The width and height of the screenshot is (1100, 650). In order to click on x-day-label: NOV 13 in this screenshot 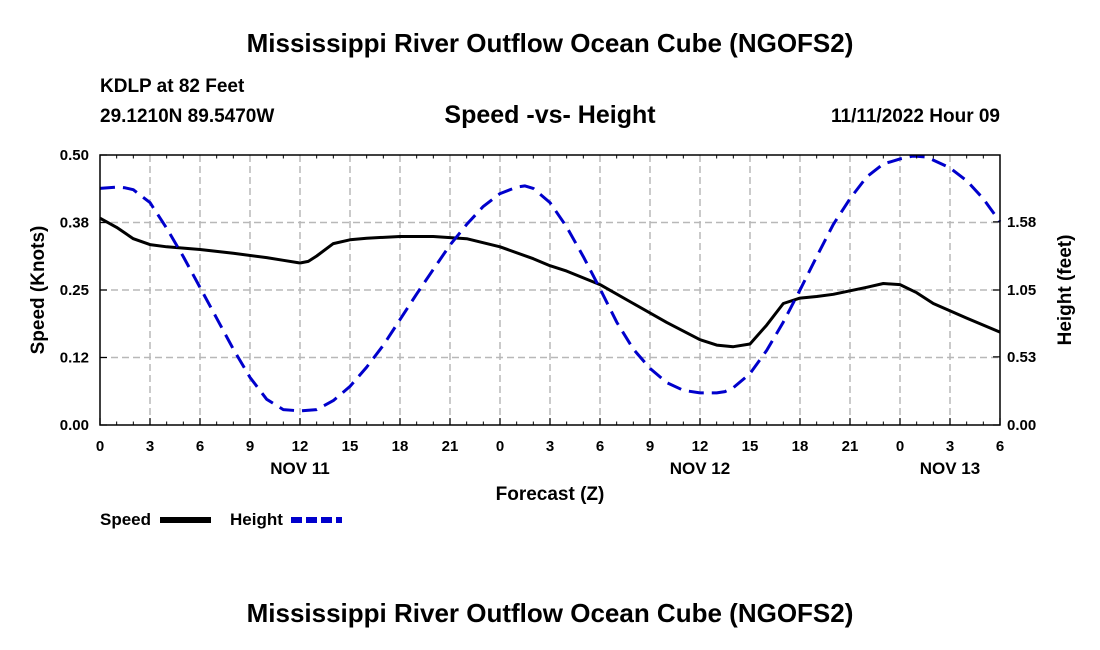, I will do `click(950, 468)`.